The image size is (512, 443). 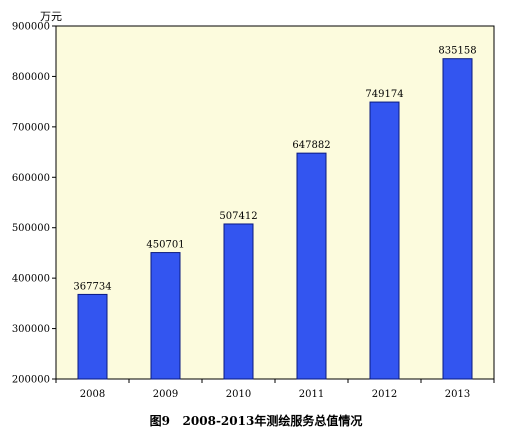 What do you see at coordinates (275, 389) in the screenshot?
I see `x-axis: 2008 2009 2010 2011 2012 2013` at bounding box center [275, 389].